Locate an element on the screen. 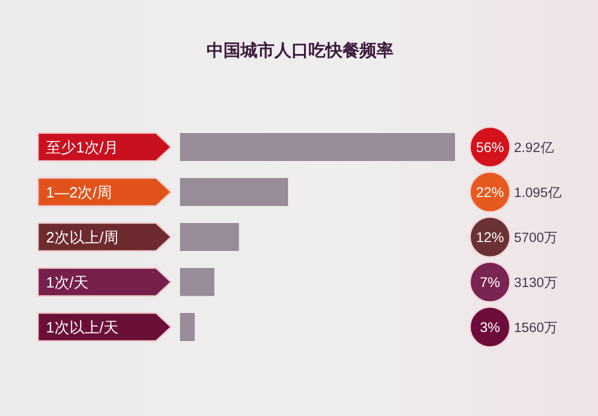 The height and width of the screenshot is (416, 598). text: 3130万 is located at coordinates (536, 282).